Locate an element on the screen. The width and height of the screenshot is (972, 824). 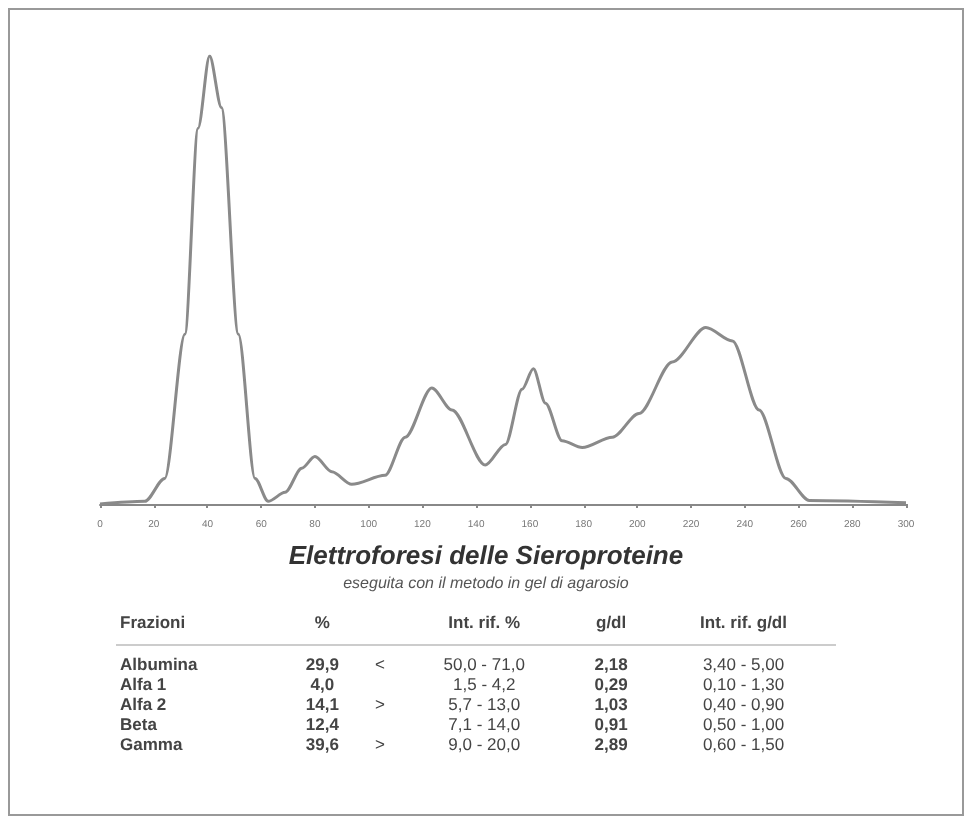
text: Alfa 1 4,0 1,5 - 4,2 0,29 0,10 - 1,30 is located at coordinates (452, 684).